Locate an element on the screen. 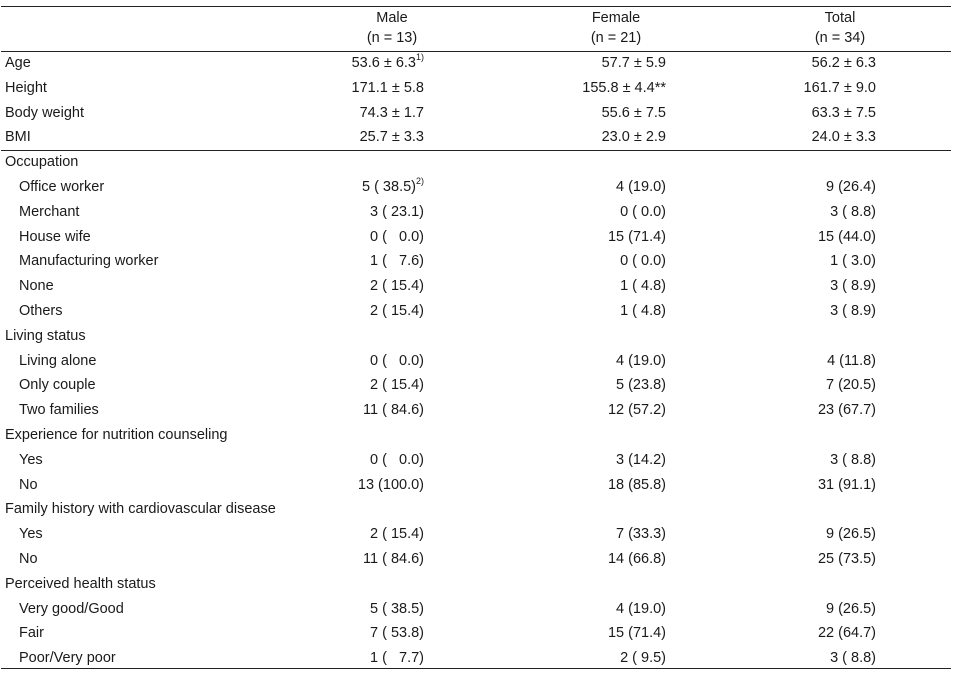 This screenshot has height=673, width=956. cell-text: 2 ( 9.5) is located at coordinates (643, 658).